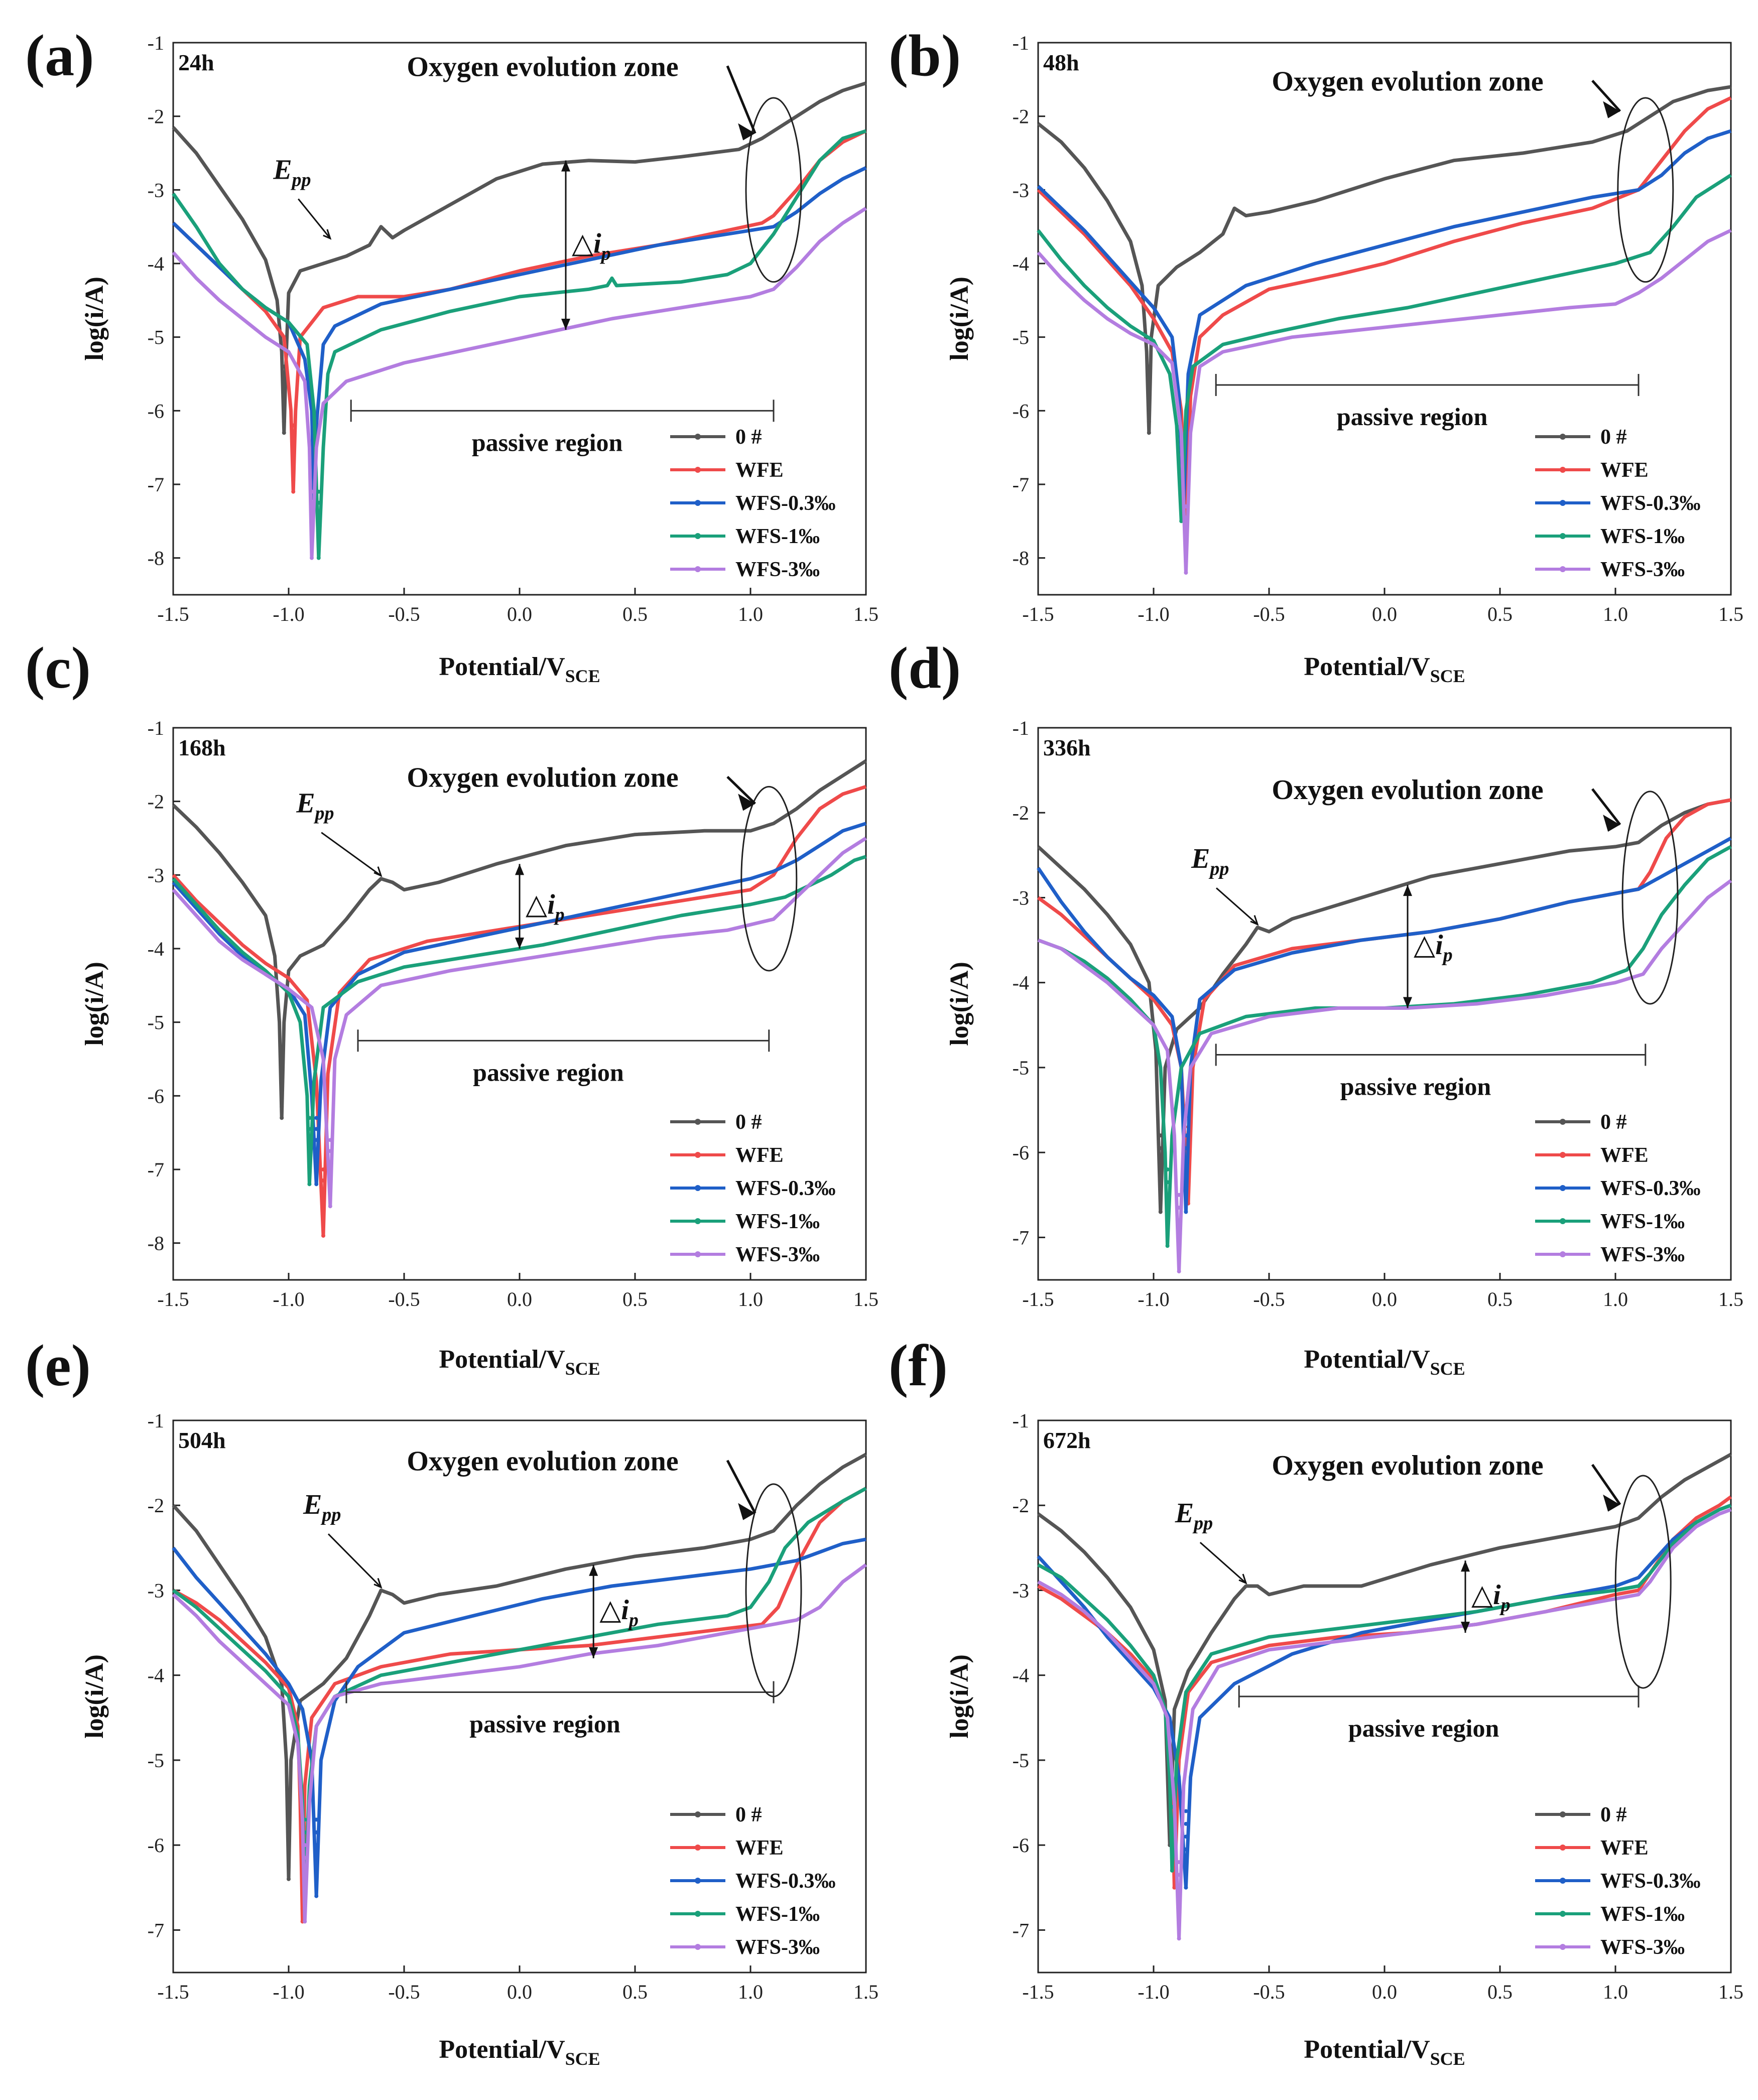 The height and width of the screenshot is (2100, 1758). What do you see at coordinates (1614, 437) in the screenshot?
I see `legend-label: 0 #` at bounding box center [1614, 437].